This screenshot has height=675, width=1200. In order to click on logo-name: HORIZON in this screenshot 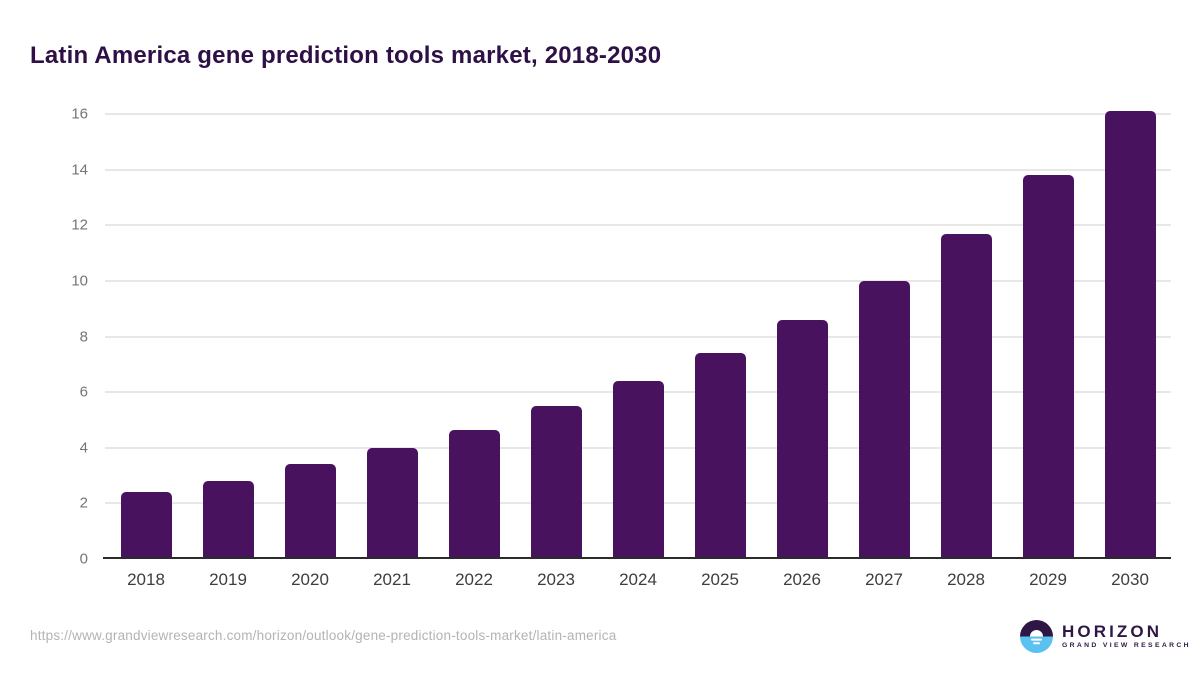, I will do `click(1112, 632)`.